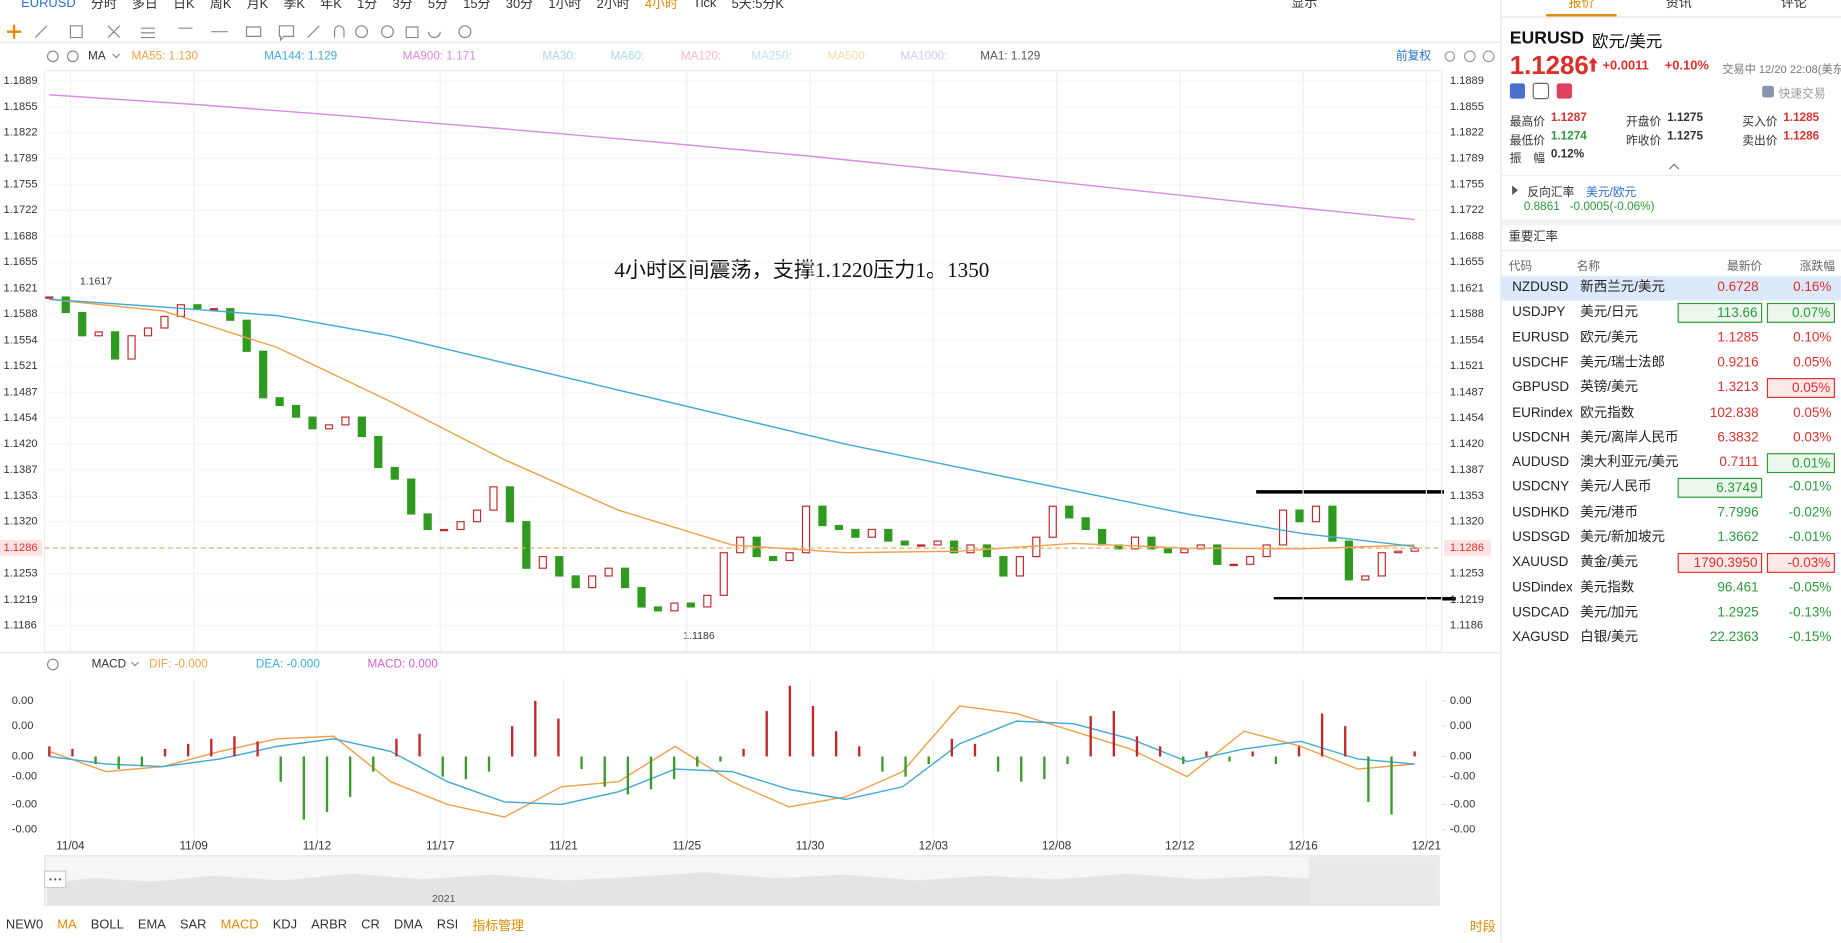 This screenshot has height=943, width=1841. What do you see at coordinates (1461, 726) in the screenshot?
I see `y-tick-label: 0.00` at bounding box center [1461, 726].